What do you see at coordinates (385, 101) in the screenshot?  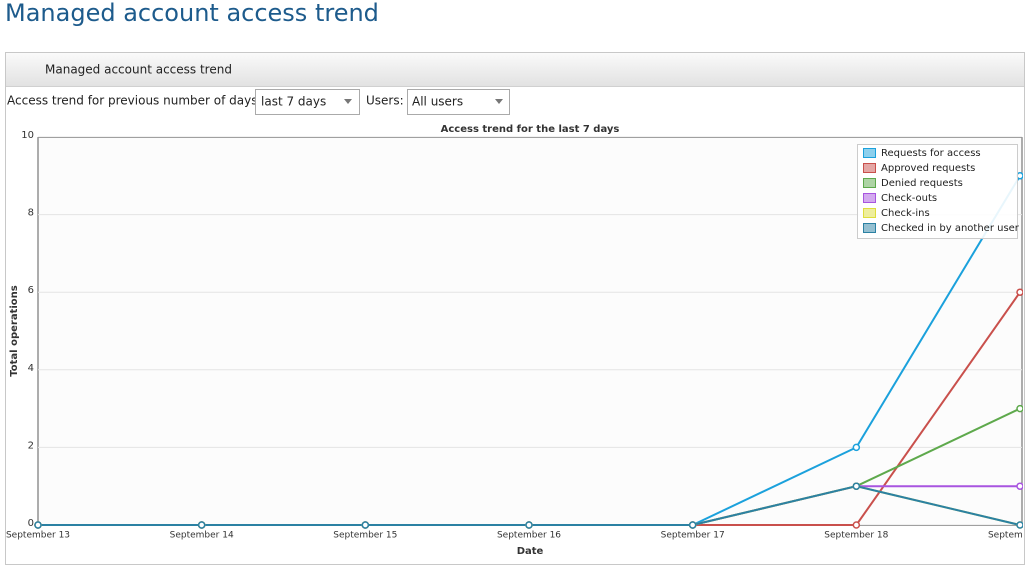 I see `users-label: Users:` at bounding box center [385, 101].